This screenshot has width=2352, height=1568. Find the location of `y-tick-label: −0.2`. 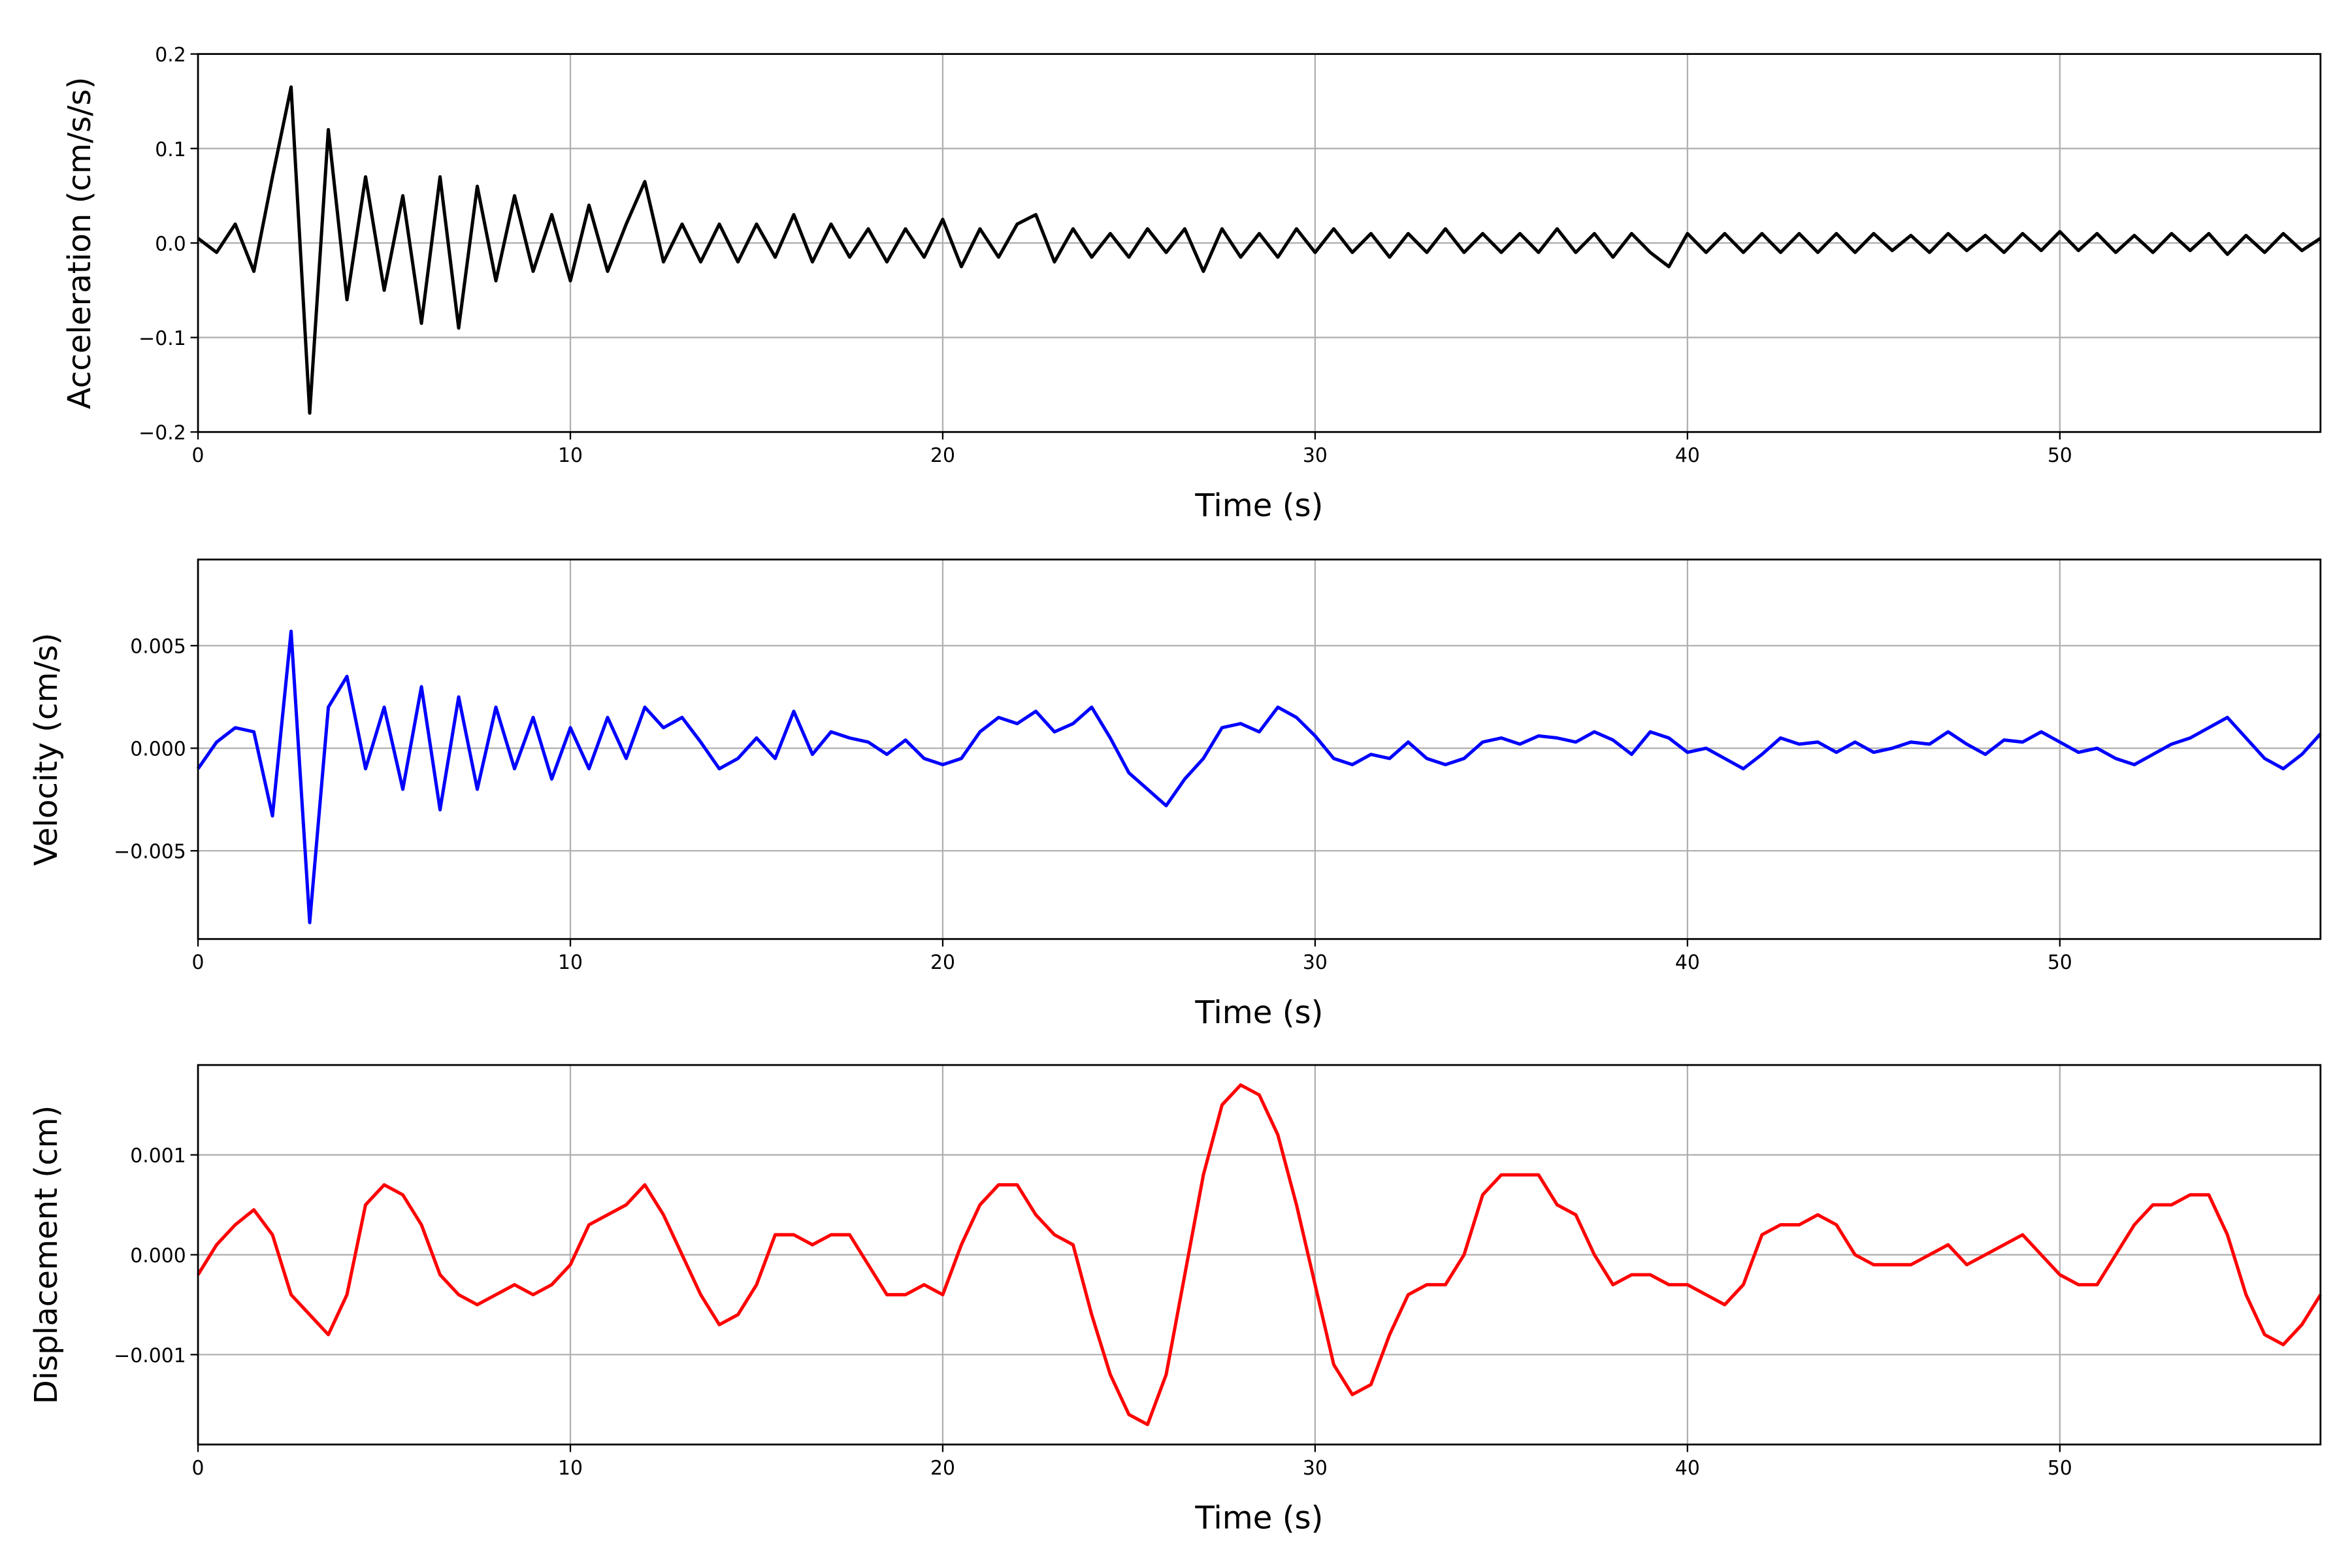

y-tick-label: −0.2 is located at coordinates (162, 433).